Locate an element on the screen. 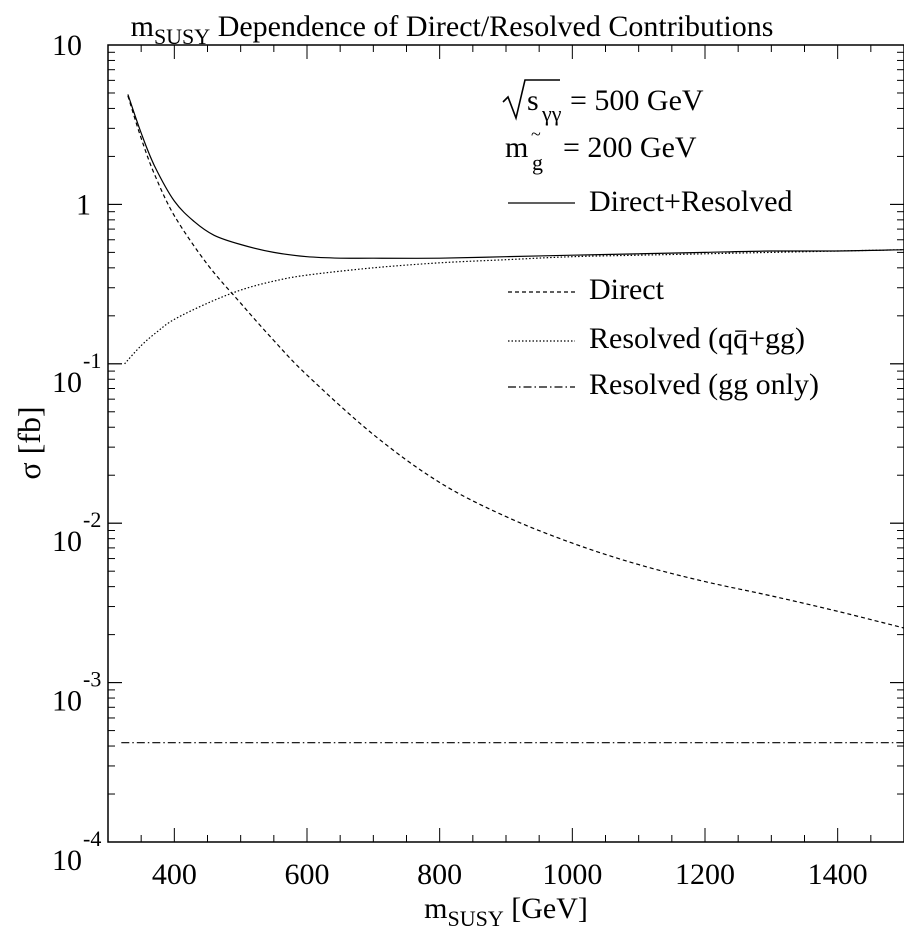  y-tick-label: 1 is located at coordinates (83, 204).